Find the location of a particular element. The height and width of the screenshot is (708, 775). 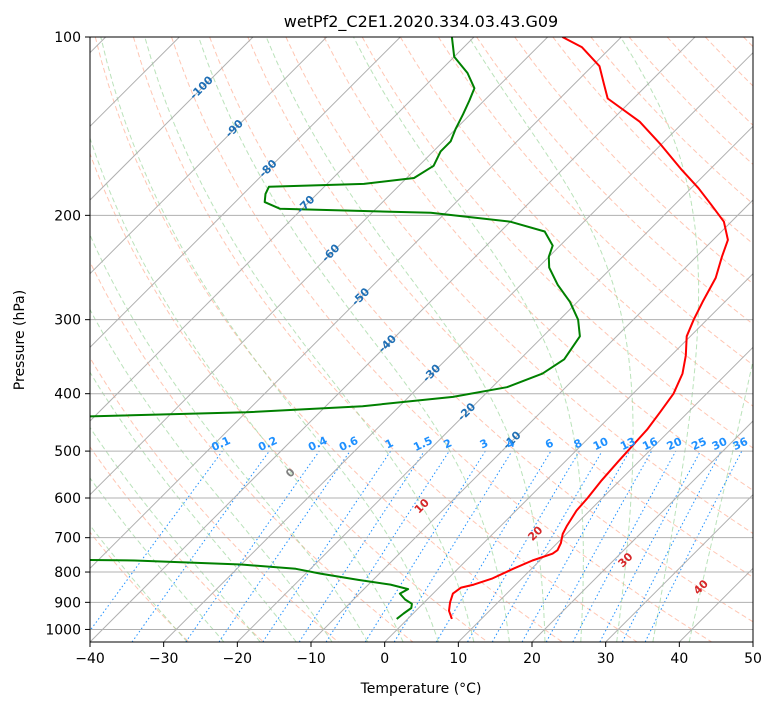

x-tick-label: 40 is located at coordinates (679, 659).